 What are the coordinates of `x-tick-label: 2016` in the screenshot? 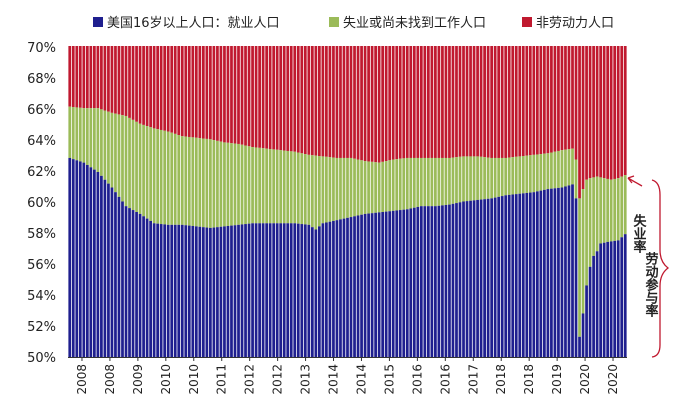 It's located at (445, 379).